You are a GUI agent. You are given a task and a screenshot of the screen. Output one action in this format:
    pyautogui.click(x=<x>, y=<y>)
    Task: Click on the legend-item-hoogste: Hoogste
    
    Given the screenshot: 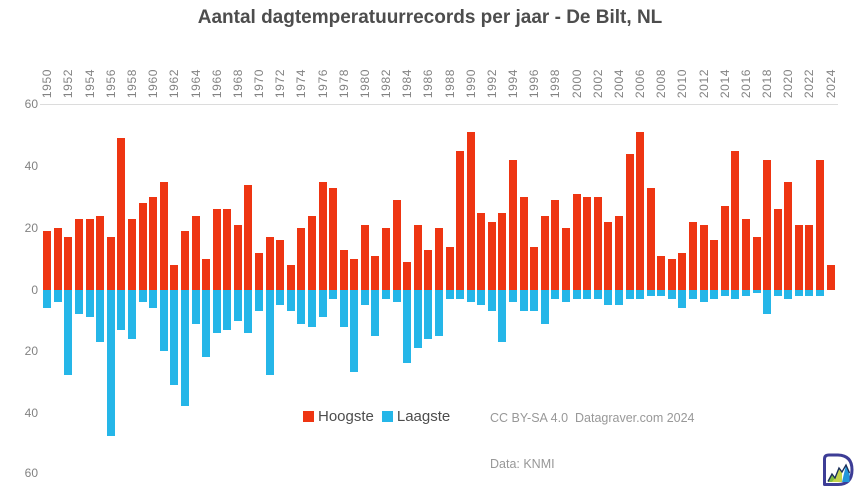 What is the action you would take?
    pyautogui.click(x=338, y=416)
    